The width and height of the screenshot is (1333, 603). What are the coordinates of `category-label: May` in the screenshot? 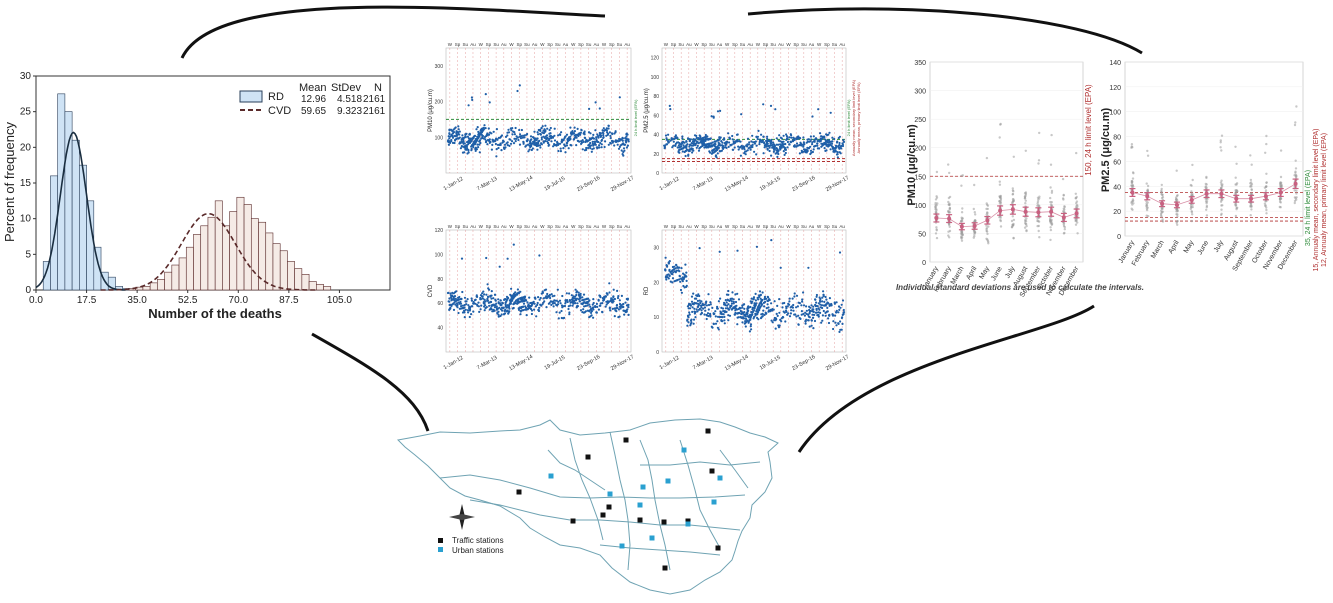 It's located at (1189, 246).